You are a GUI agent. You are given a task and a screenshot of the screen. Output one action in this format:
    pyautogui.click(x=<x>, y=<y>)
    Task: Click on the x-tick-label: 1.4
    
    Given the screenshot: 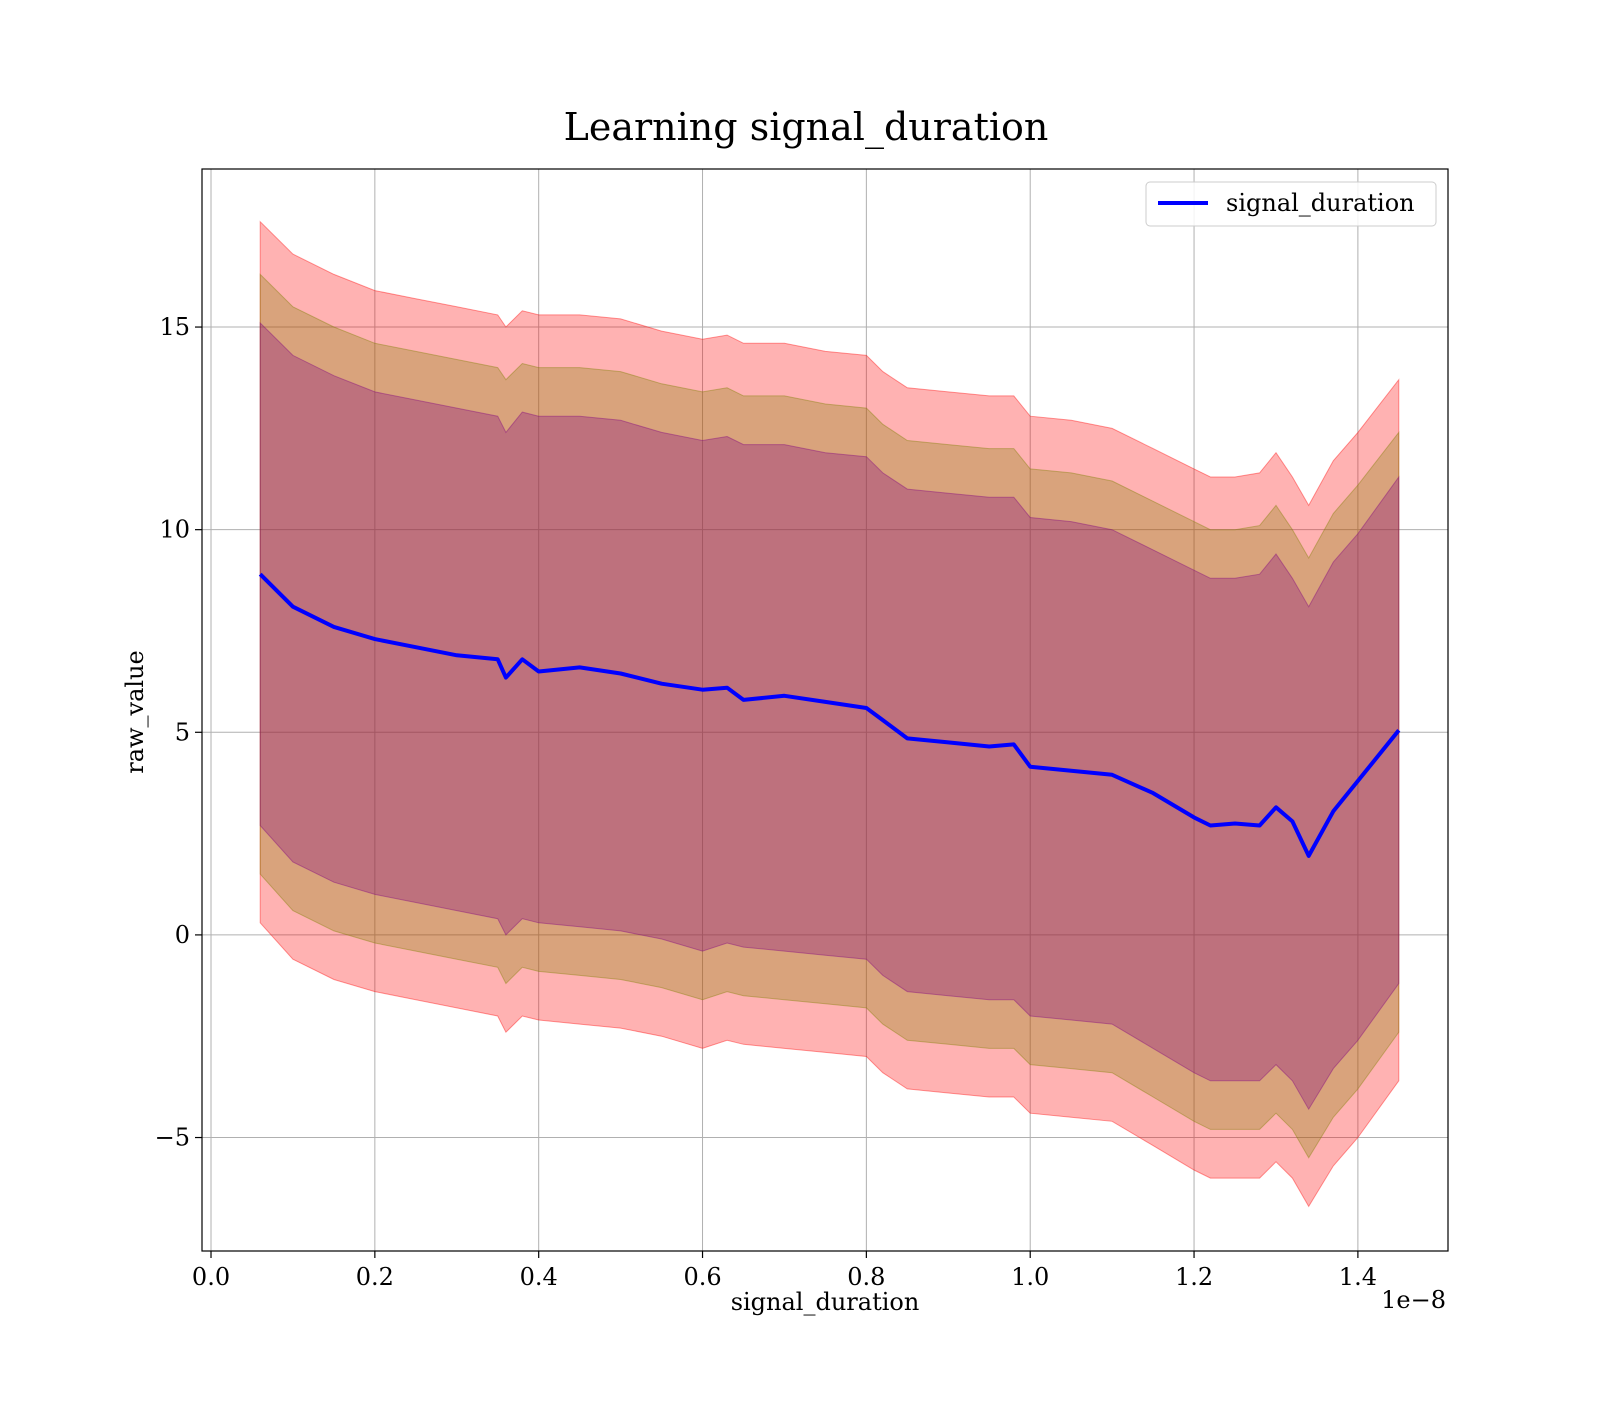 What is the action you would take?
    pyautogui.click(x=1358, y=1277)
    